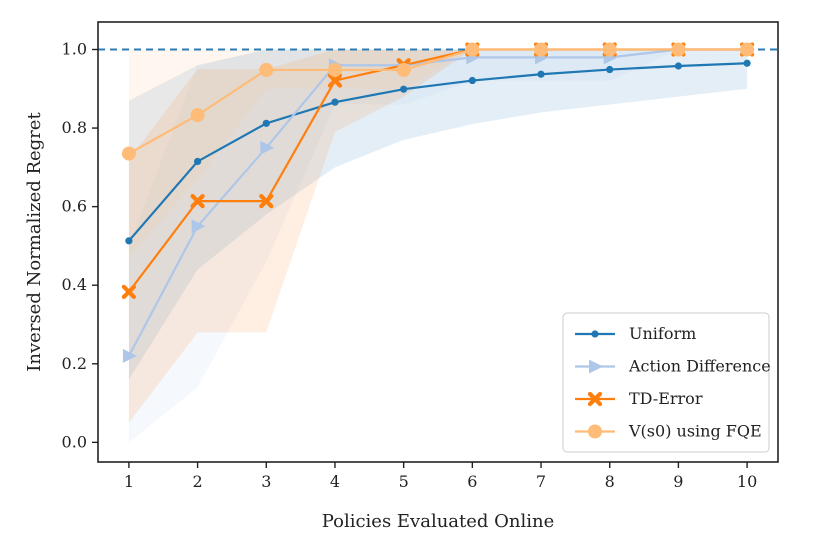 Image resolution: width=830 pixels, height=554 pixels. What do you see at coordinates (472, 481) in the screenshot?
I see `x-tick-label: 6` at bounding box center [472, 481].